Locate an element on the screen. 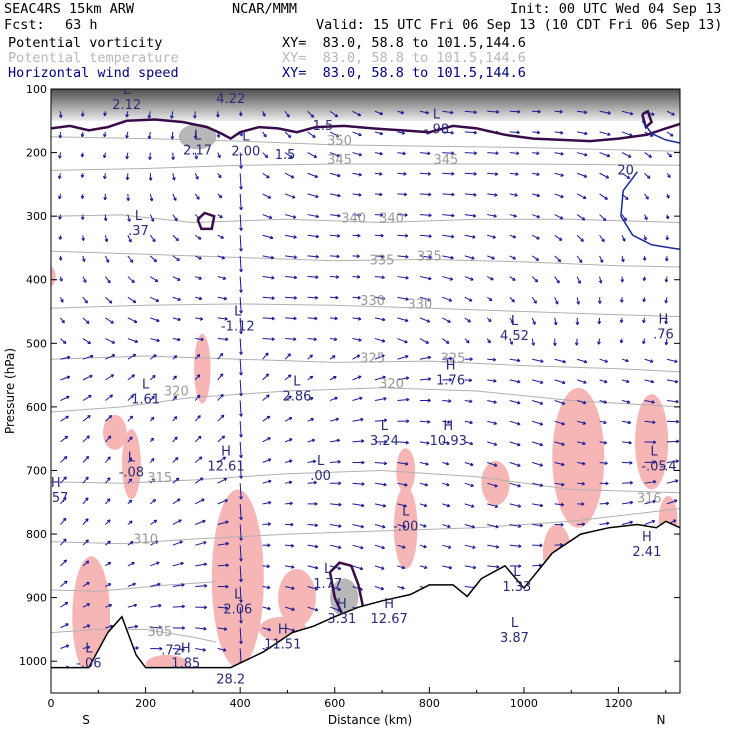  extremum-value: 2.86 is located at coordinates (296, 396).